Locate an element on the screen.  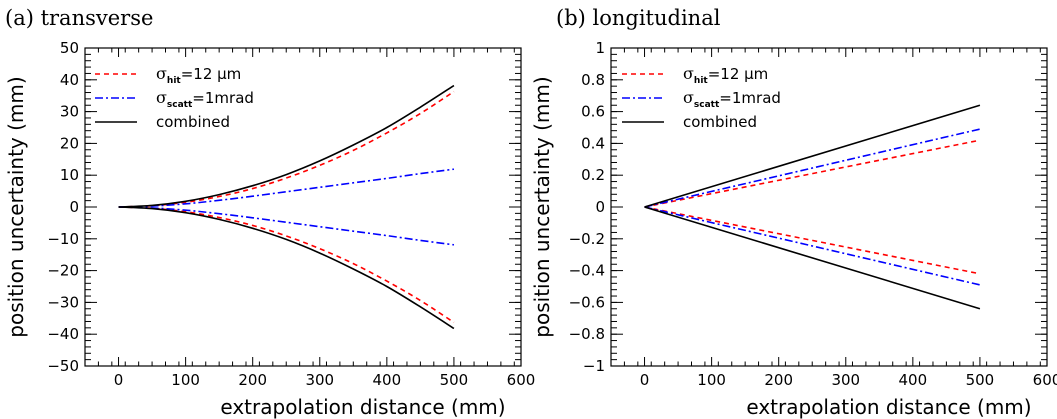
y-tick-label: −0.4 is located at coordinates (587, 271).